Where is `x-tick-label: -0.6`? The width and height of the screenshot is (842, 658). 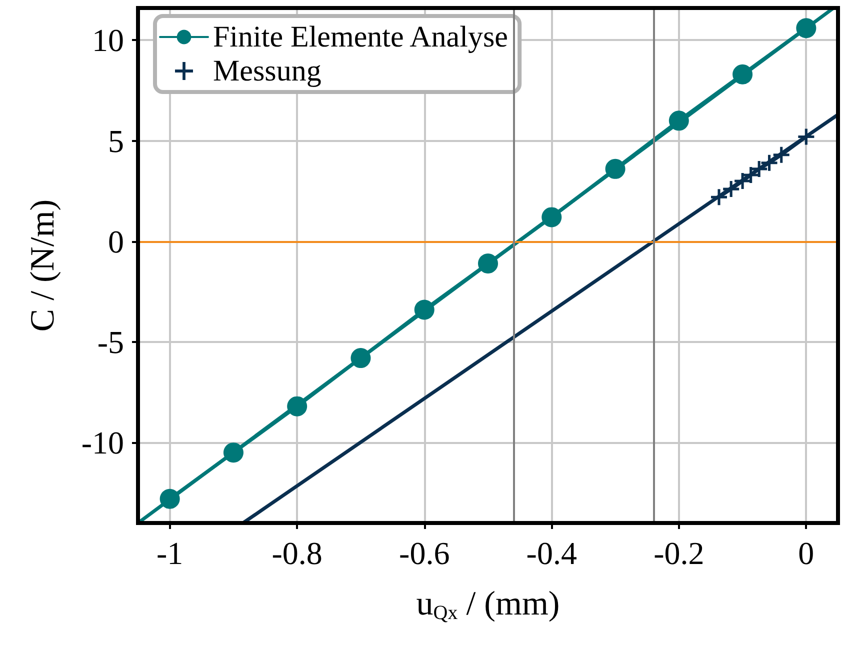
x-tick-label: -0.6 is located at coordinates (424, 553).